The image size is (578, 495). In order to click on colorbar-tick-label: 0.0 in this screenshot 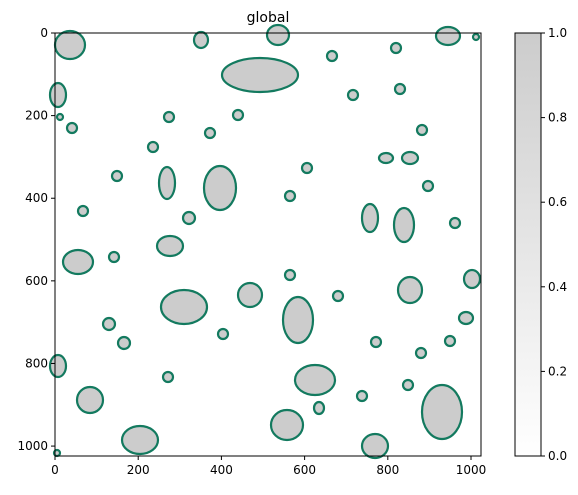, I will do `click(557, 456)`.